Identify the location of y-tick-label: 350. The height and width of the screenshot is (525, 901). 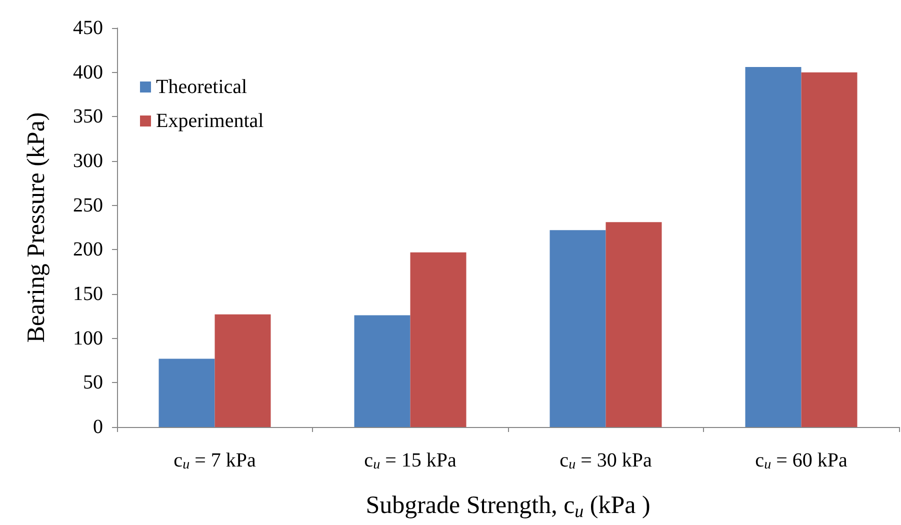
(88, 117).